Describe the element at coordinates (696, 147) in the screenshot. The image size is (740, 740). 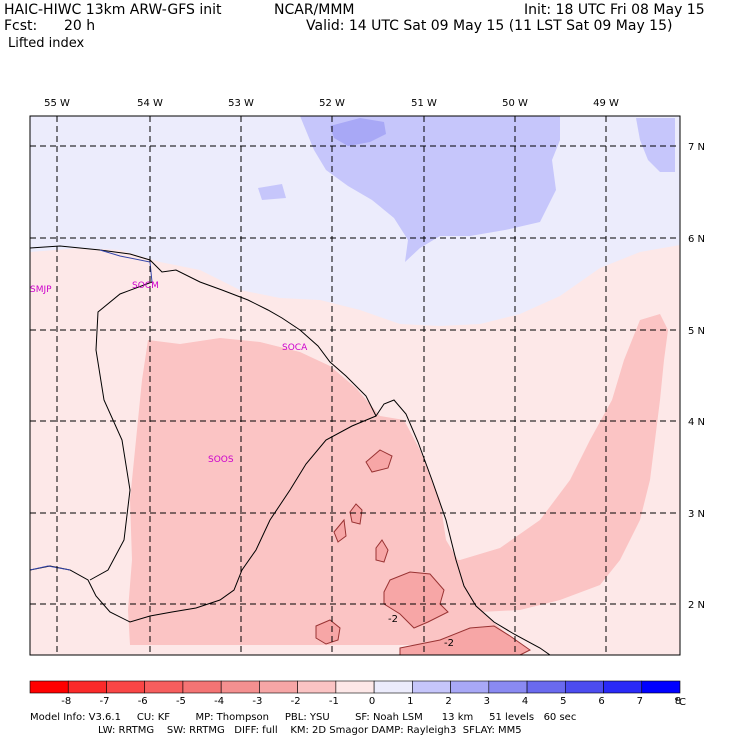
I see `lat-label: 7 N` at that location.